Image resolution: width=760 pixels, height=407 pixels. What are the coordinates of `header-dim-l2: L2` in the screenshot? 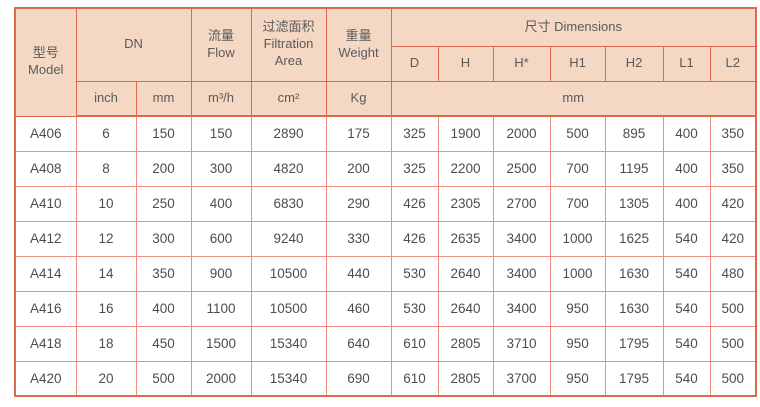 It's located at (733, 63).